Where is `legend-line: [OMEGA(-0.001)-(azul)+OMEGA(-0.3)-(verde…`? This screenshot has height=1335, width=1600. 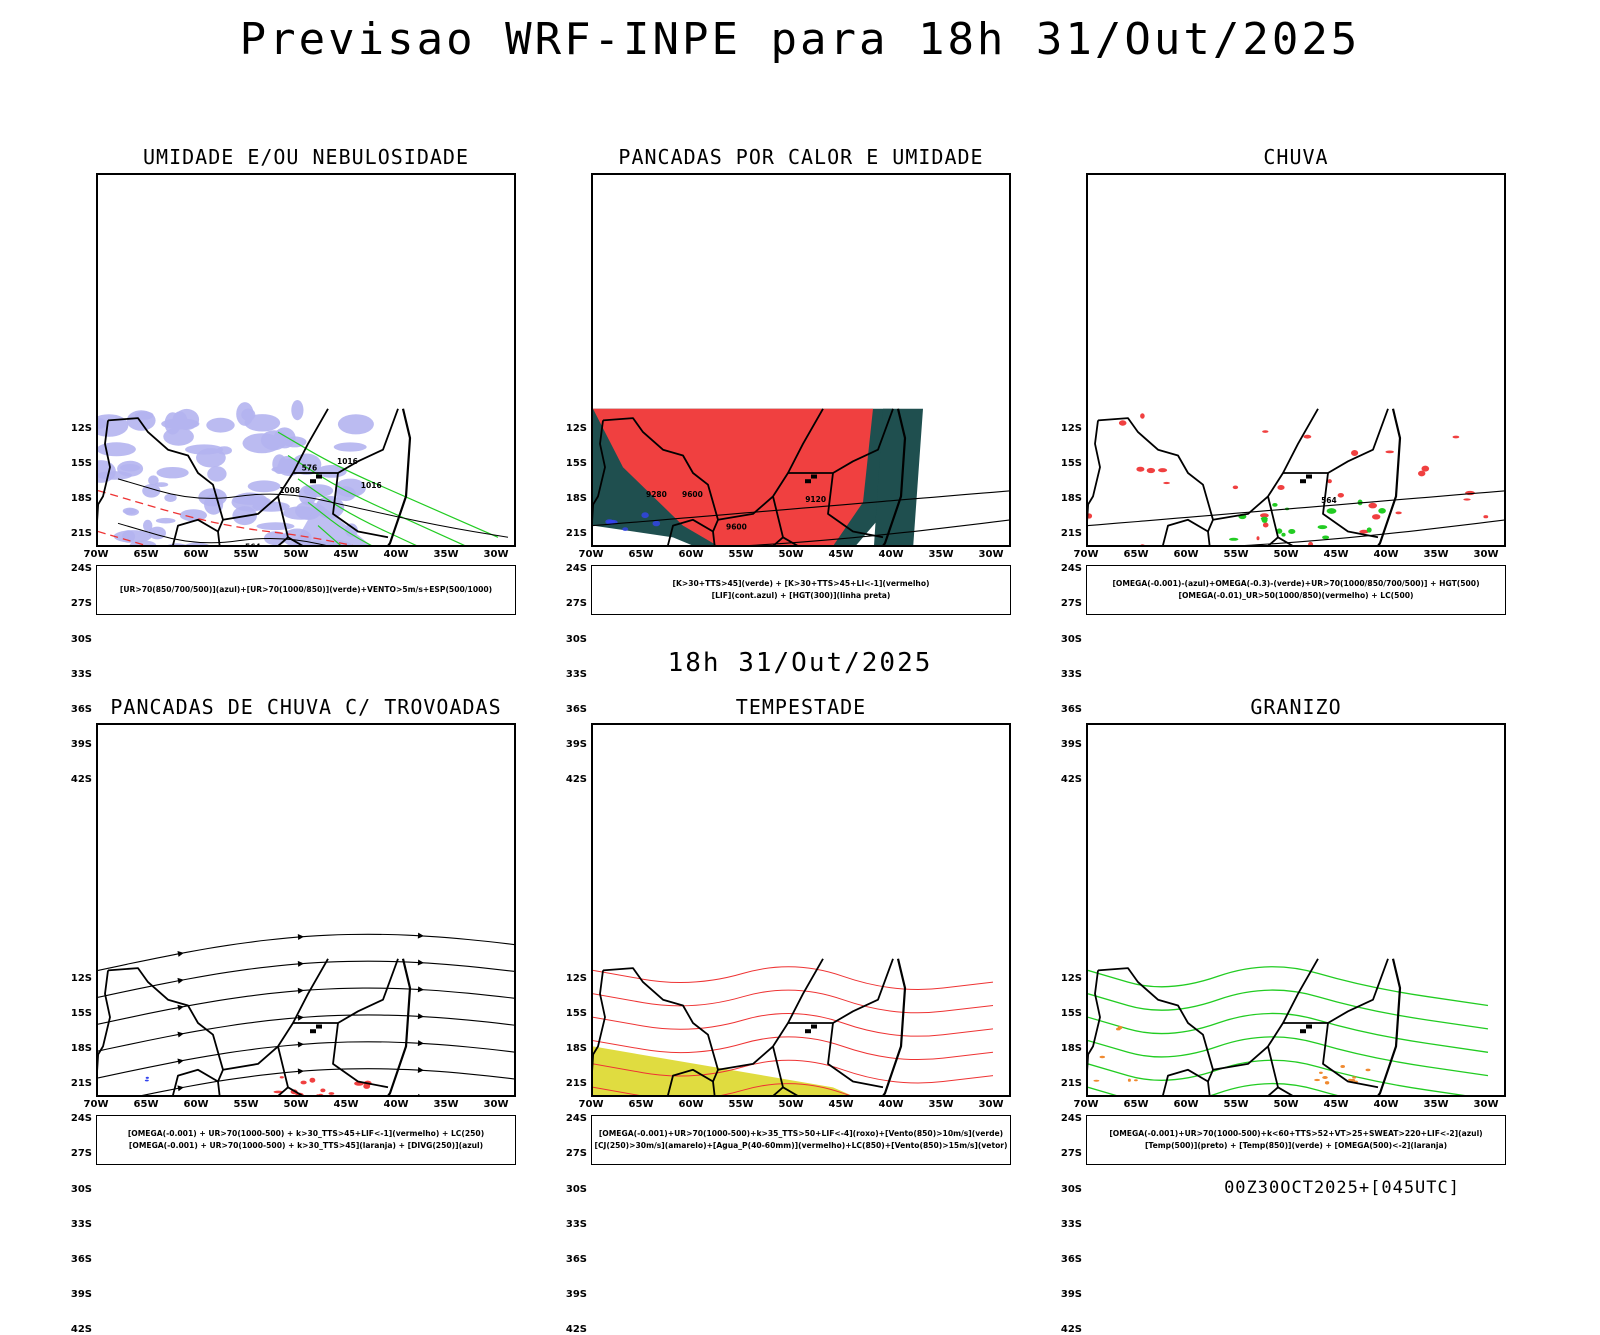 legend-line: [OMEGA(-0.001)-(azul)+OMEGA(-0.3)-(verde… is located at coordinates (1296, 583).